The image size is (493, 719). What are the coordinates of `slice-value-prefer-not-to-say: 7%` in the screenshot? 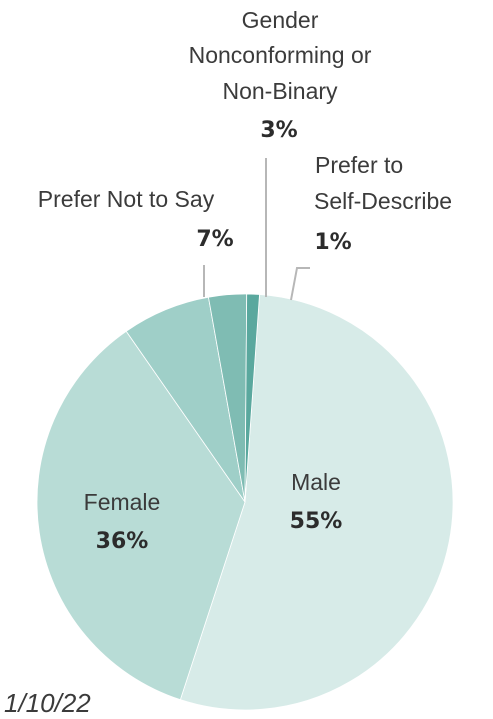 It's located at (214, 239).